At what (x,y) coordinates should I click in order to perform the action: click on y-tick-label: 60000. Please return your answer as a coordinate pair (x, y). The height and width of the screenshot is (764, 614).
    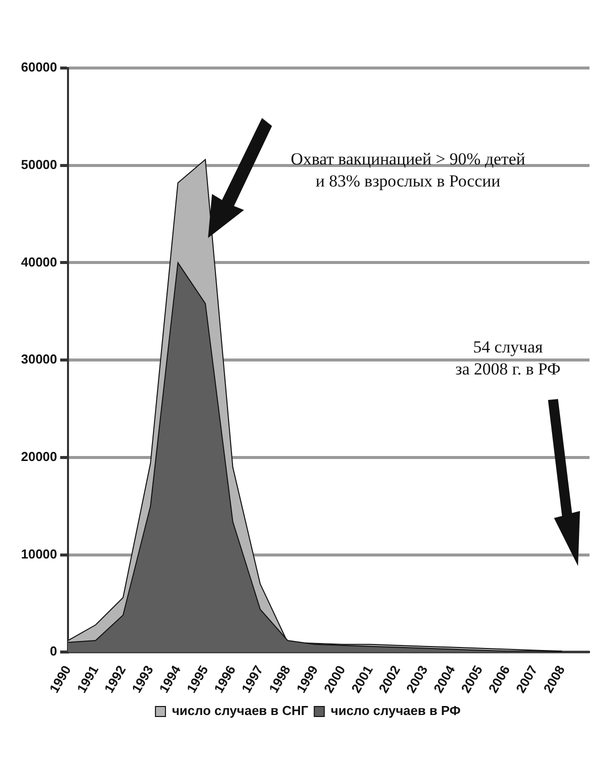
    Looking at the image, I should click on (39, 67).